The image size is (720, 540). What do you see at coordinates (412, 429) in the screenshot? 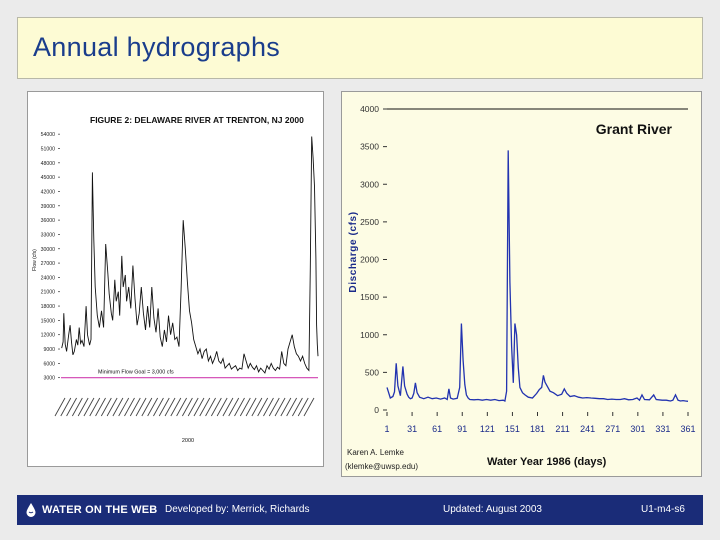
I see `x-tick-label: 31` at bounding box center [412, 429].